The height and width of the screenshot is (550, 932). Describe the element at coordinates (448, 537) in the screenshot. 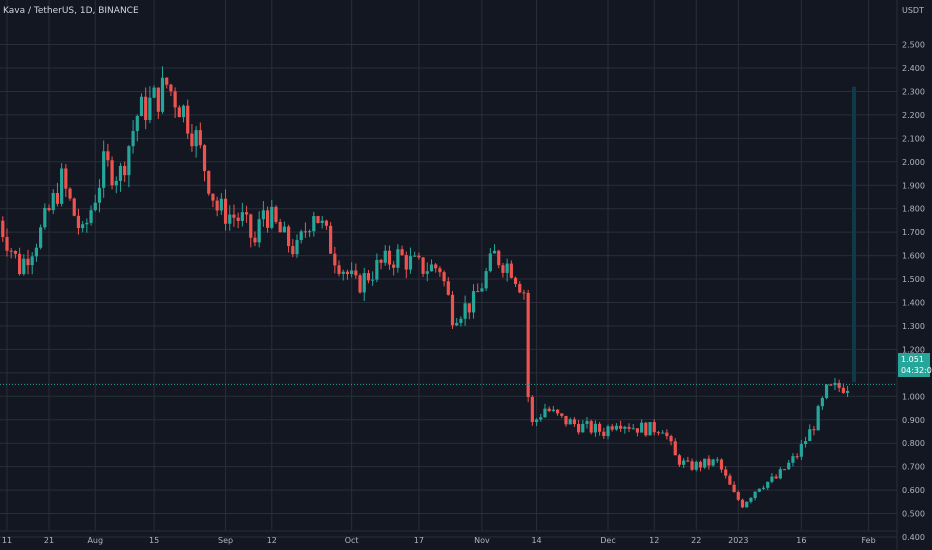

I see `time-axis: 11 21 Aug 15 Sep 12 Oct 17 Nov 14 Dec 12 22 2023 16 Feb` at that location.